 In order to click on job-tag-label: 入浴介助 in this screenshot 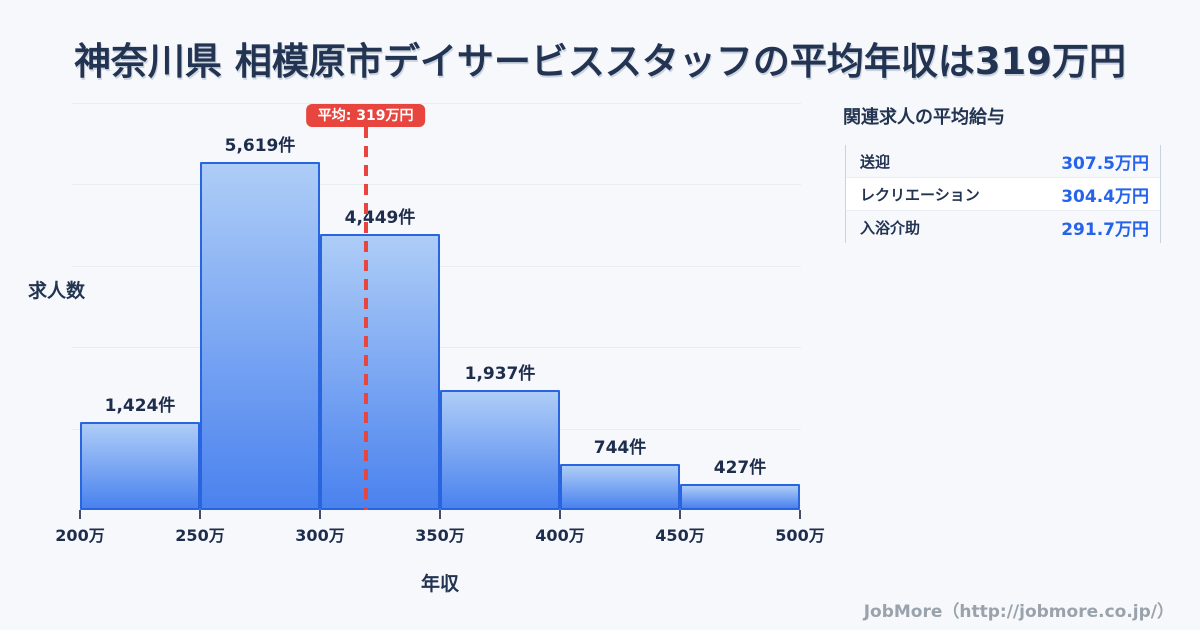, I will do `click(890, 227)`.